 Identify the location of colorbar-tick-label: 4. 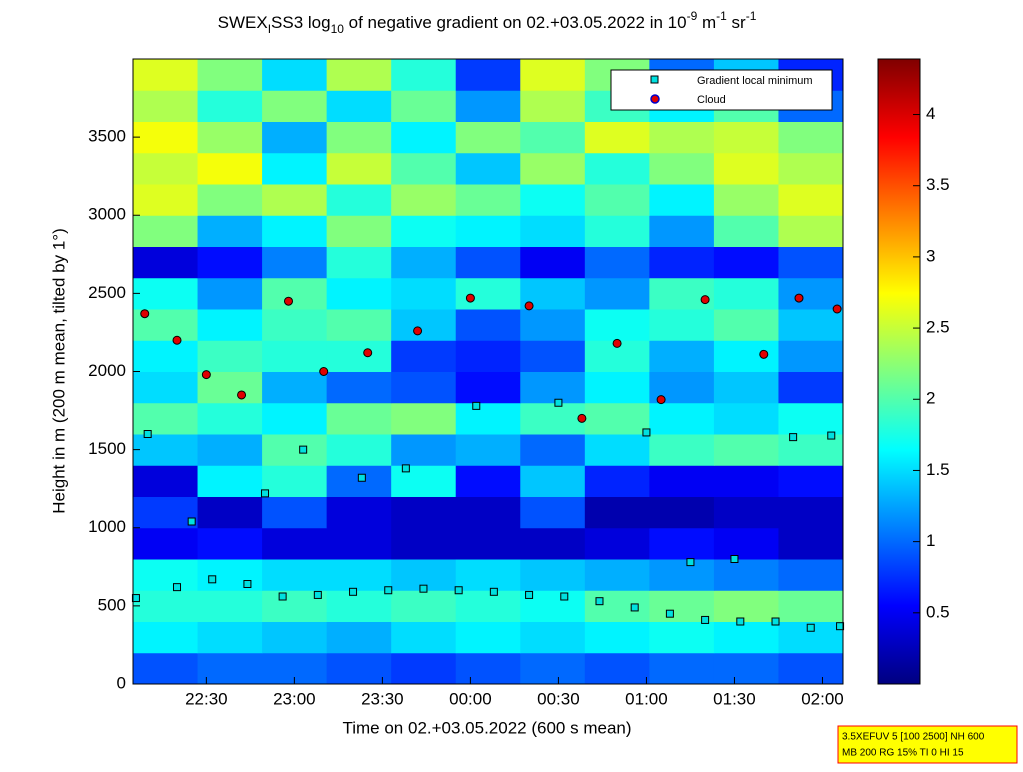
(930, 113).